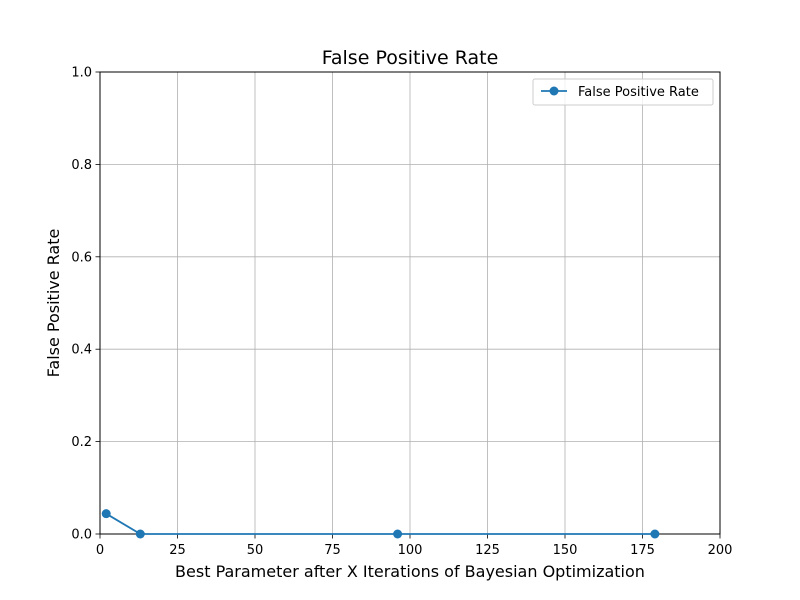  What do you see at coordinates (81, 73) in the screenshot?
I see `y-tick-label: 1.0` at bounding box center [81, 73].